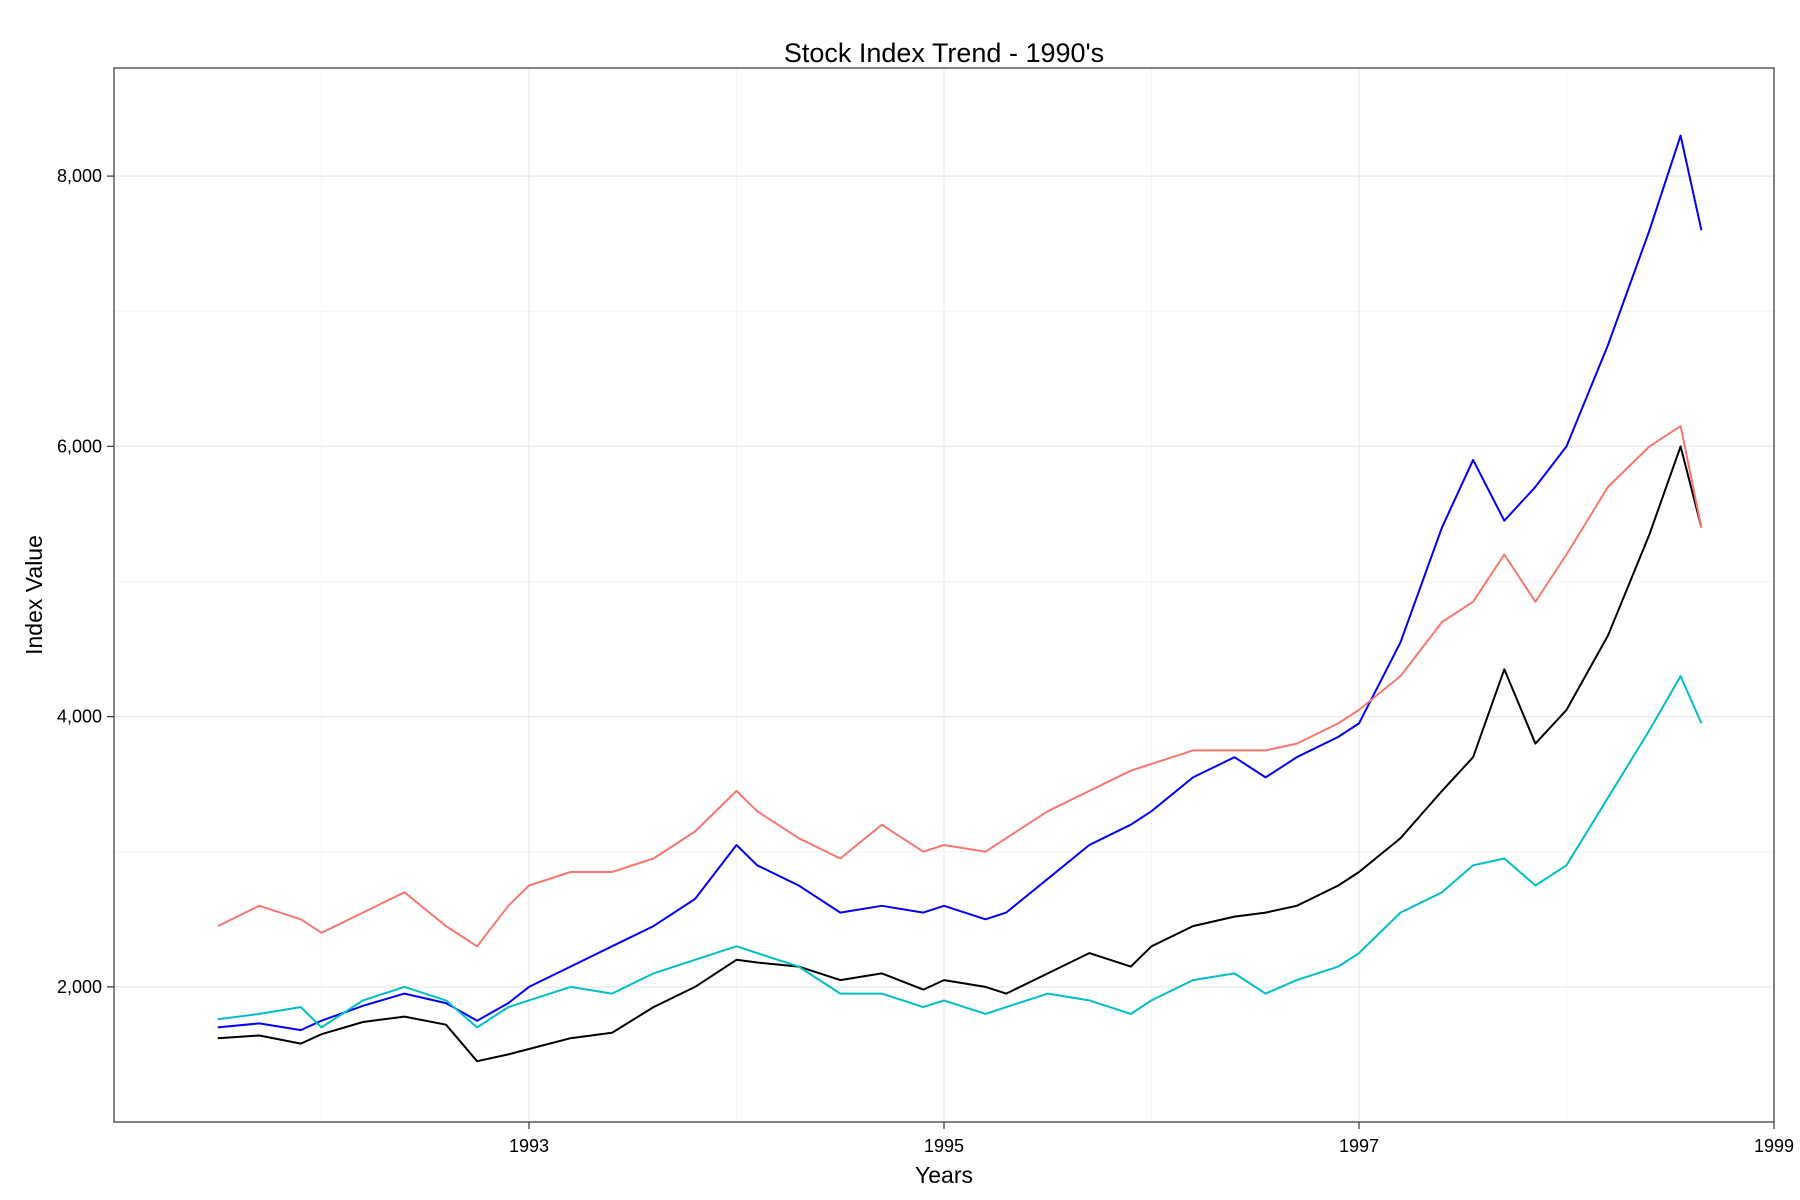 This screenshot has height=1200, width=1800. Describe the element at coordinates (1774, 1146) in the screenshot. I see `x-tick-label: 1999` at that location.